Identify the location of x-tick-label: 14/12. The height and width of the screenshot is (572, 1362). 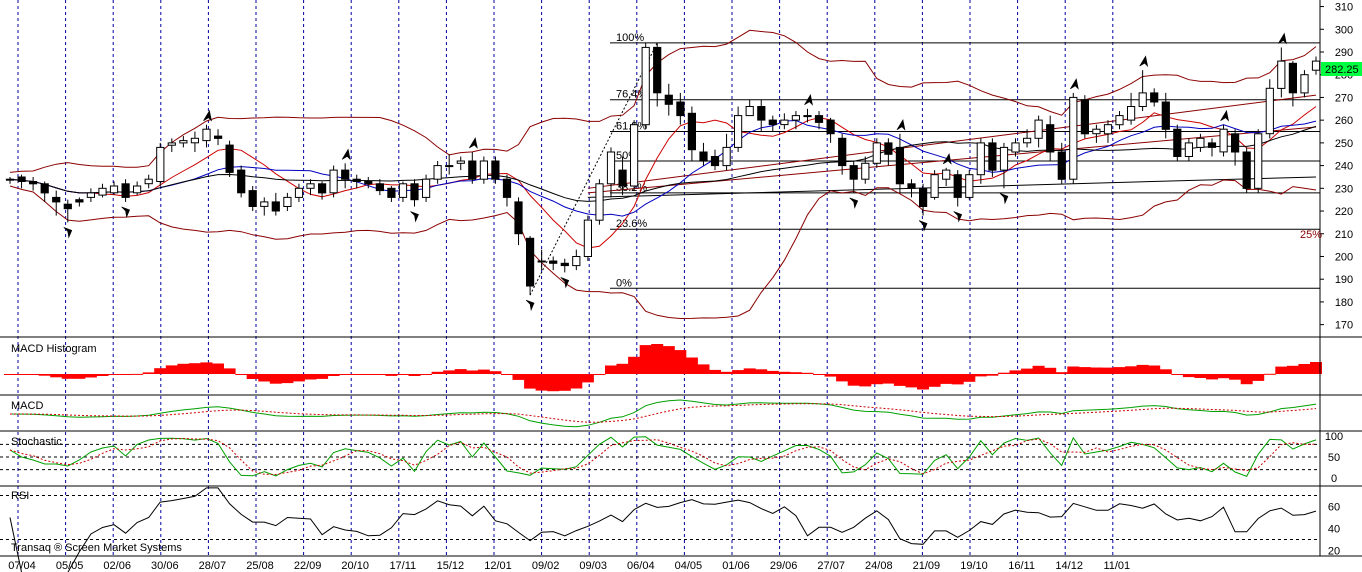
(1069, 566).